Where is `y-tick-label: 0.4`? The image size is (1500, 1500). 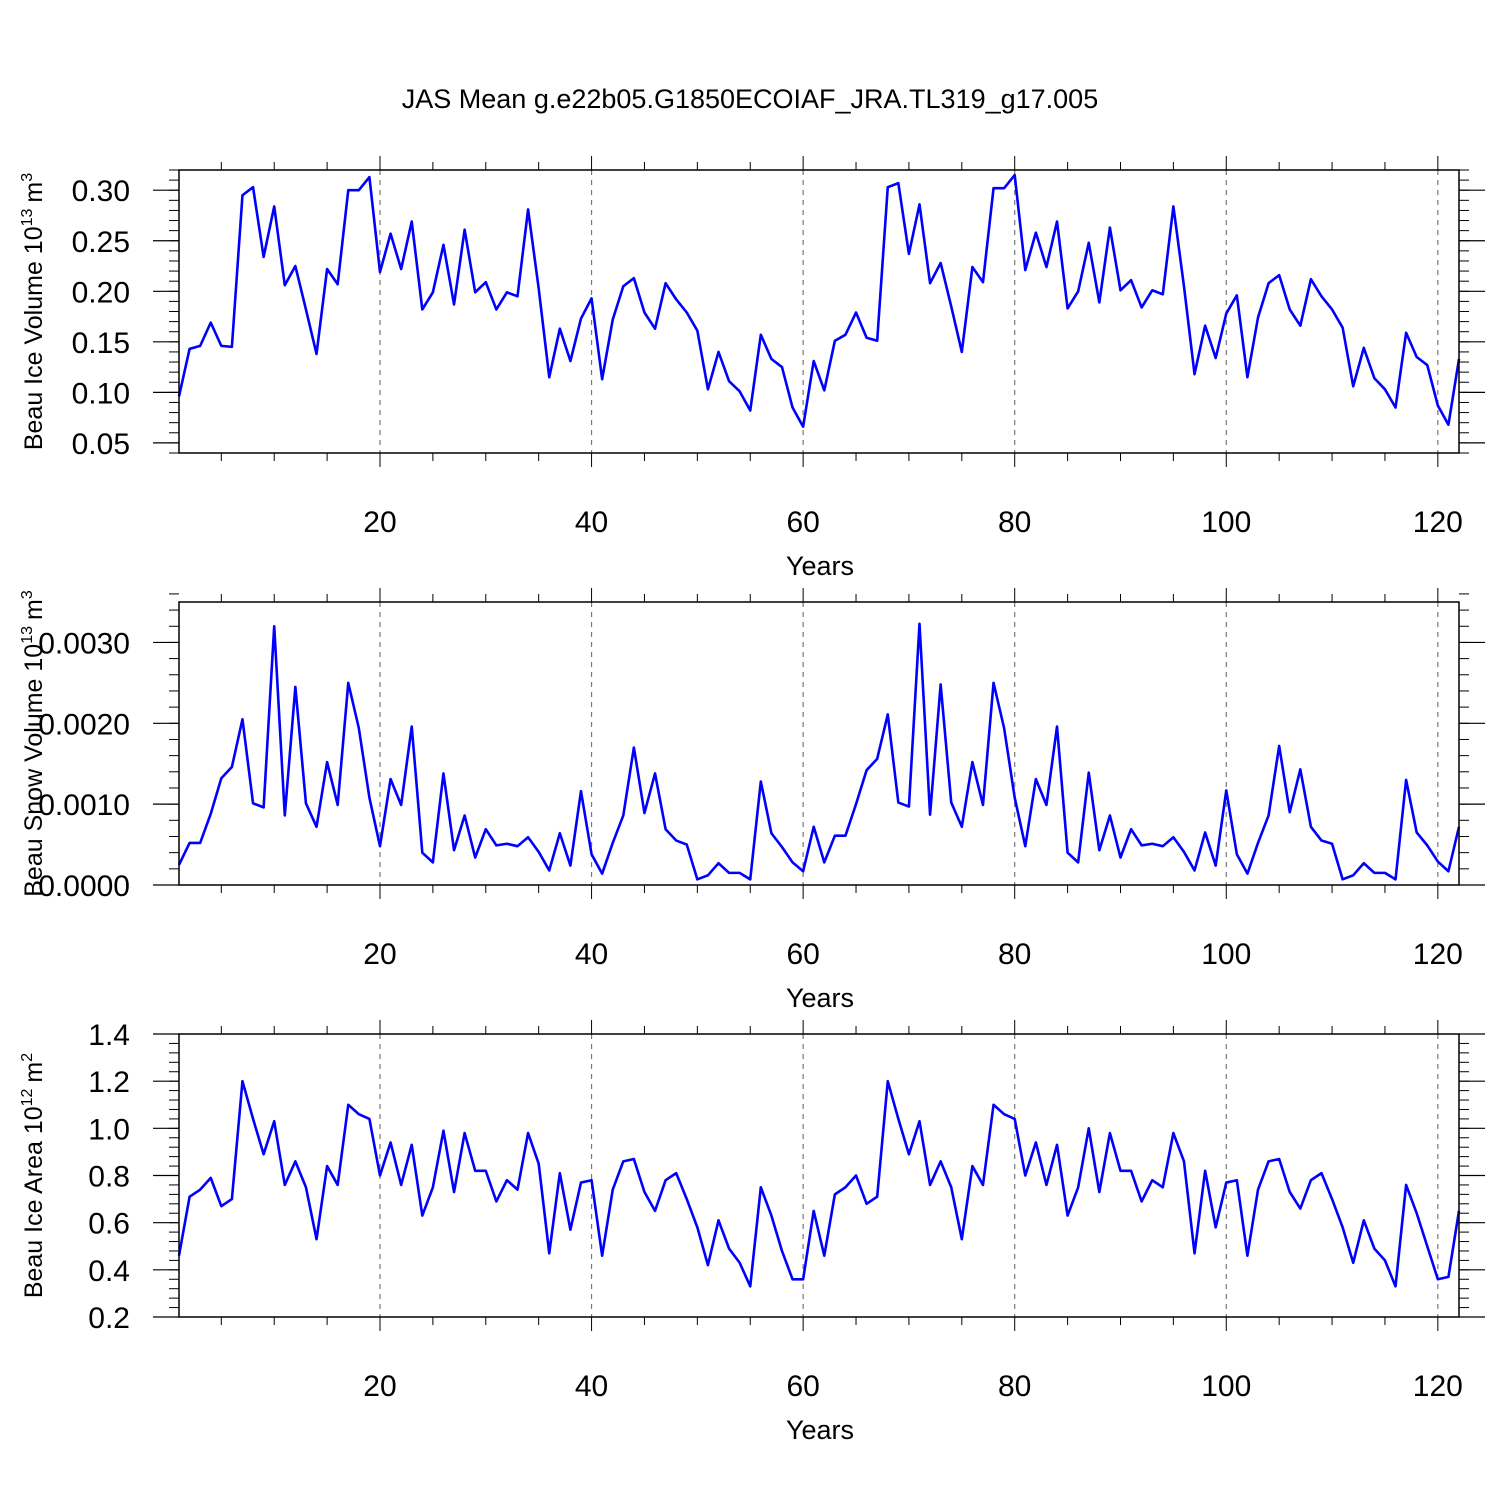 y-tick-label: 0.4 is located at coordinates (109, 1271).